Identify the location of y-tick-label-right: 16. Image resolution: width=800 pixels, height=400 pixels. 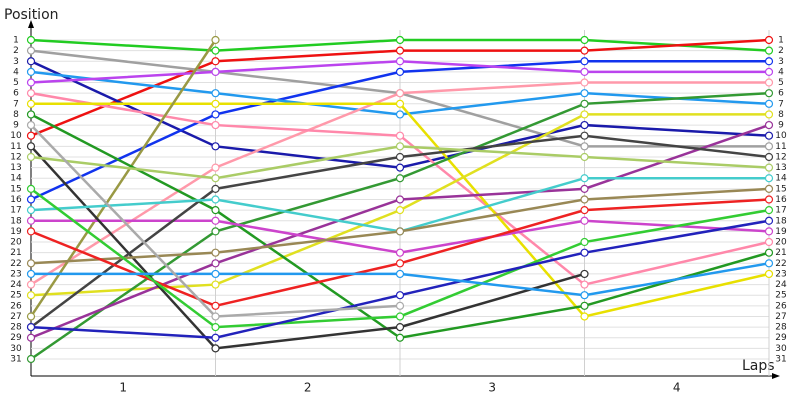
(781, 200).